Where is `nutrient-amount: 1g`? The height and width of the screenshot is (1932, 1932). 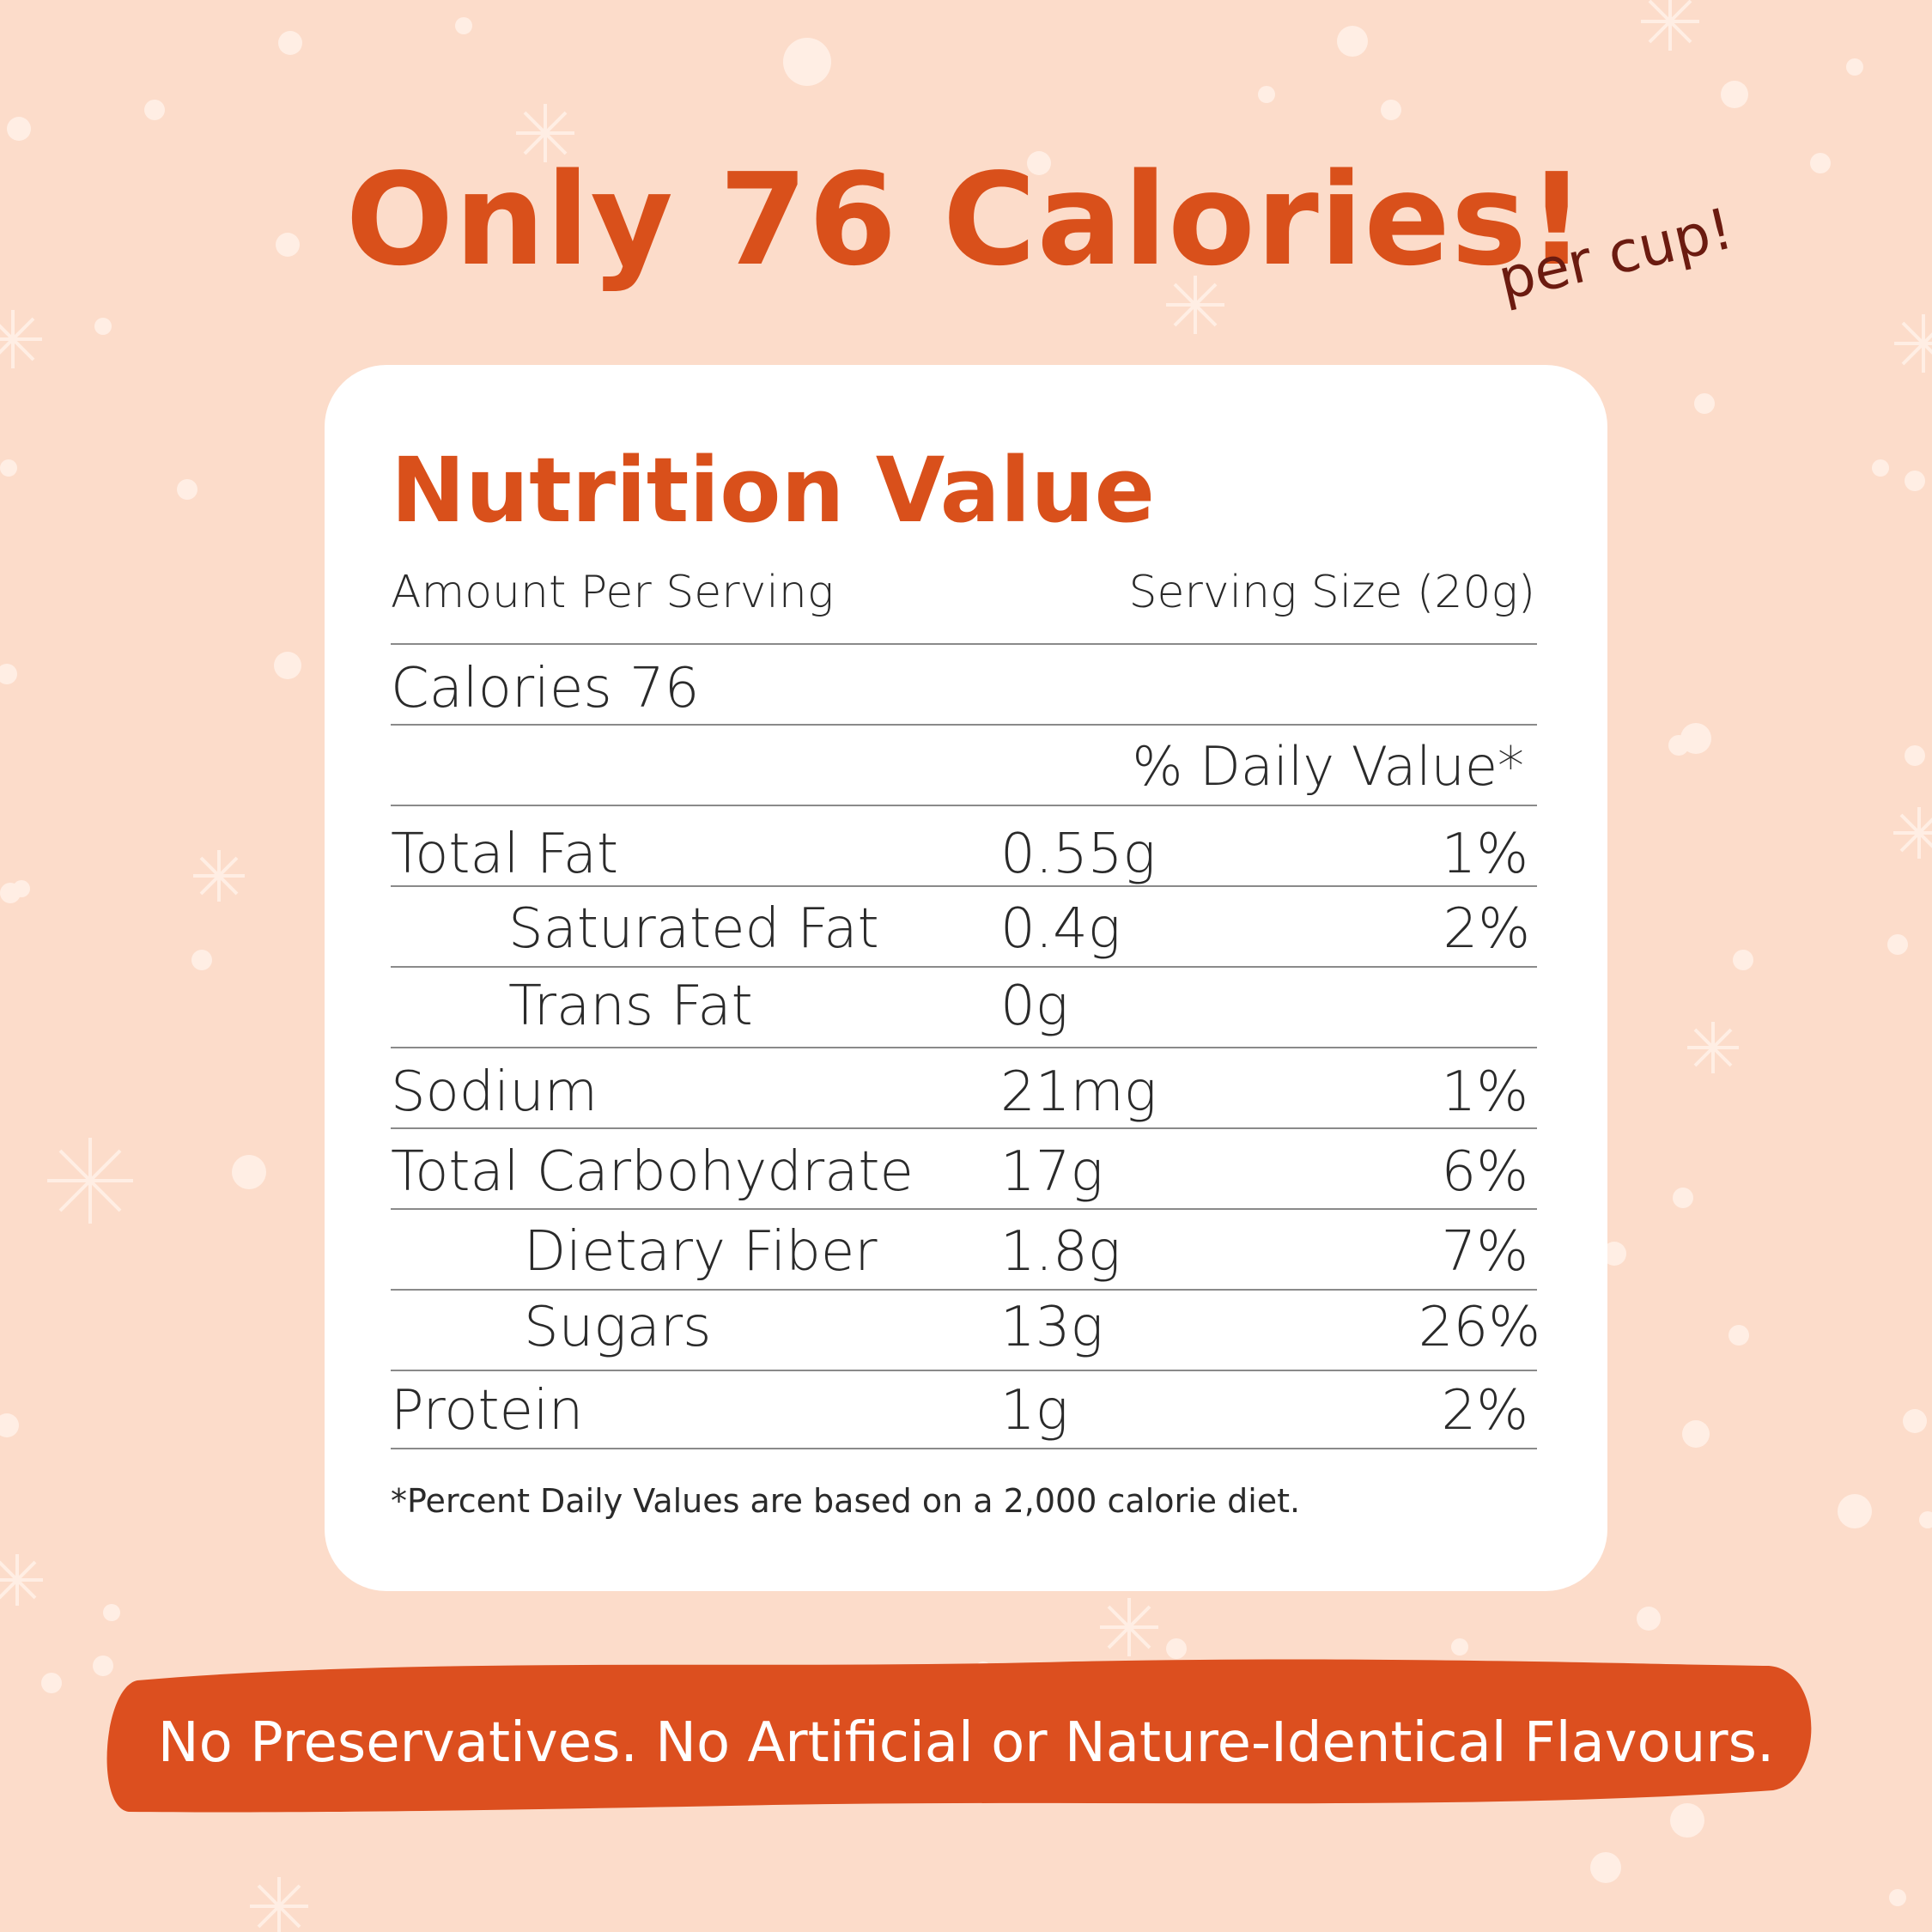 nutrient-amount: 1g is located at coordinates (1034, 1411).